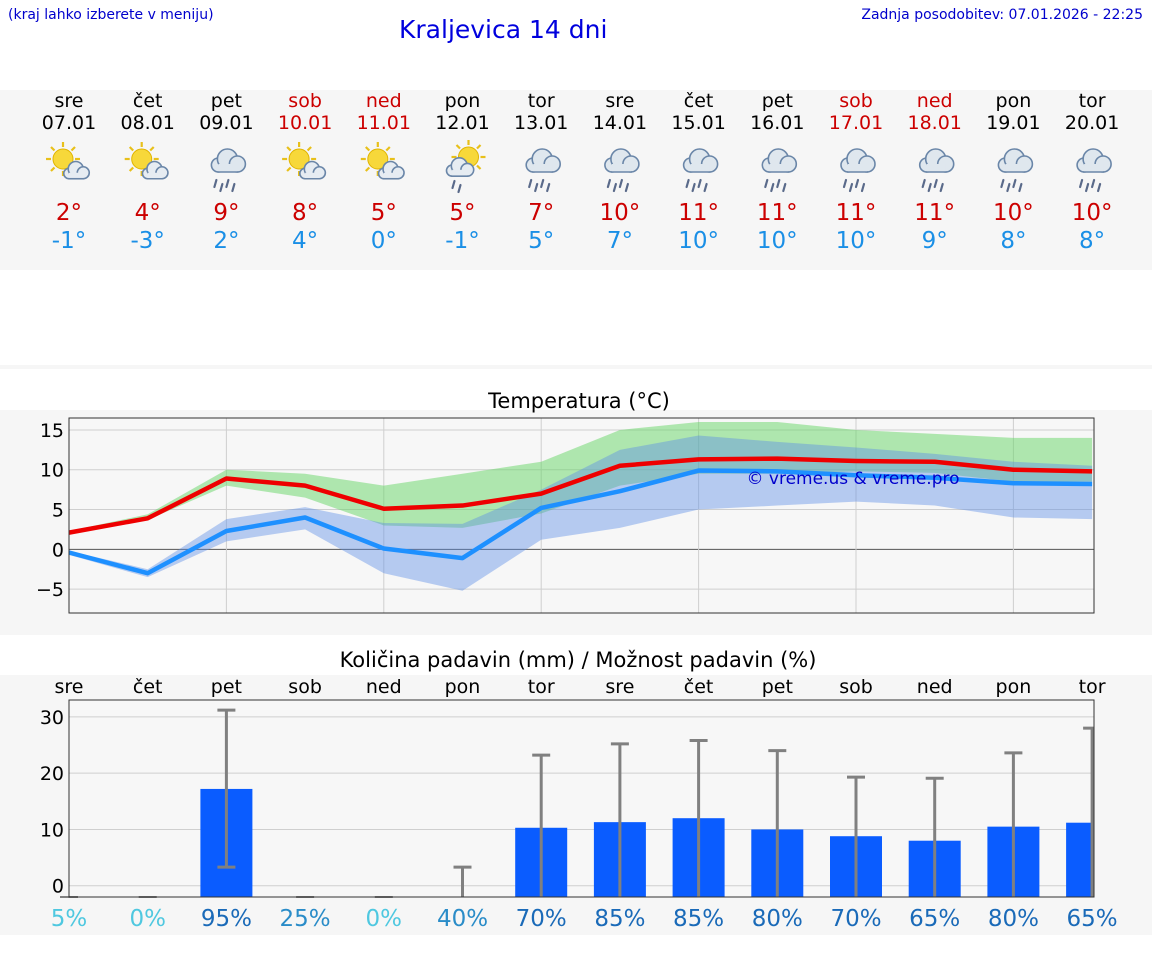 This screenshot has width=1152, height=975. Describe the element at coordinates (620, 123) in the screenshot. I see `day-date: 14.01` at that location.